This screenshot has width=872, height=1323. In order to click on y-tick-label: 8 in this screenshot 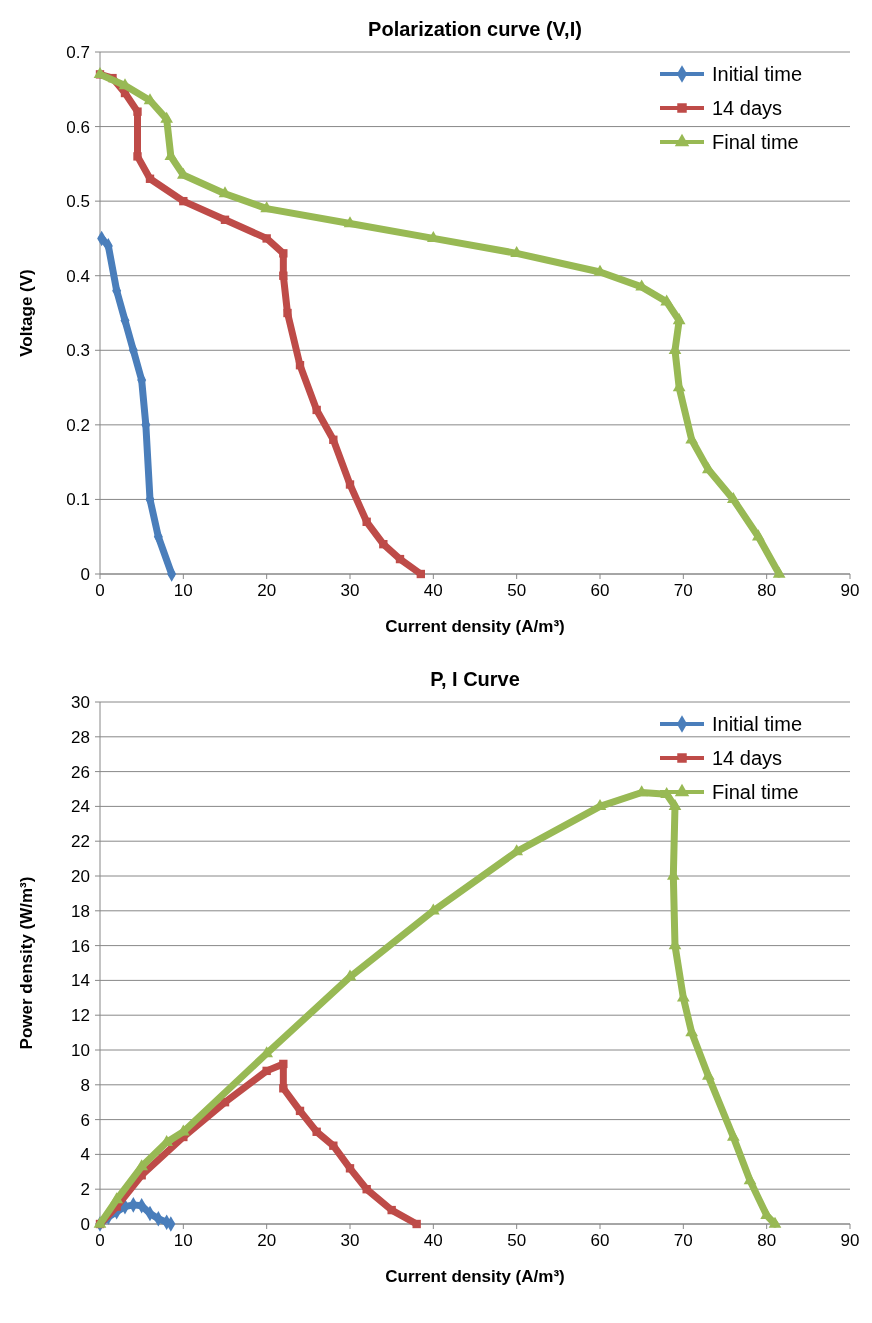, I will do `click(85, 1085)`.